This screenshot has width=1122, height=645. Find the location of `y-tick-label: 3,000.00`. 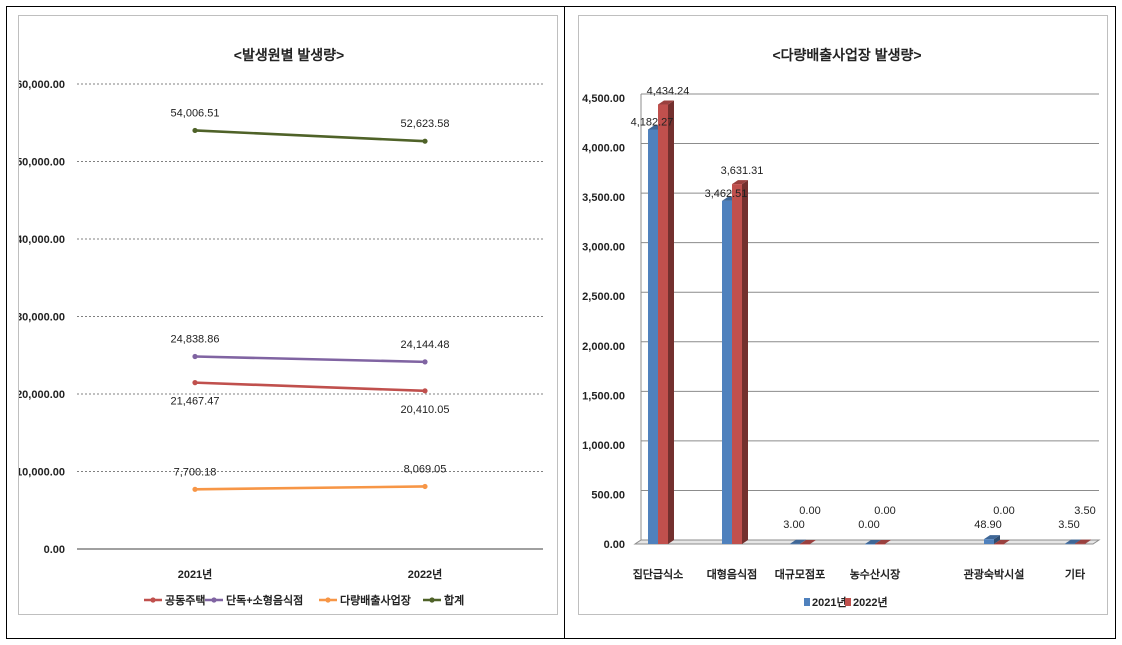

y-tick-label: 3,000.00 is located at coordinates (603, 248).